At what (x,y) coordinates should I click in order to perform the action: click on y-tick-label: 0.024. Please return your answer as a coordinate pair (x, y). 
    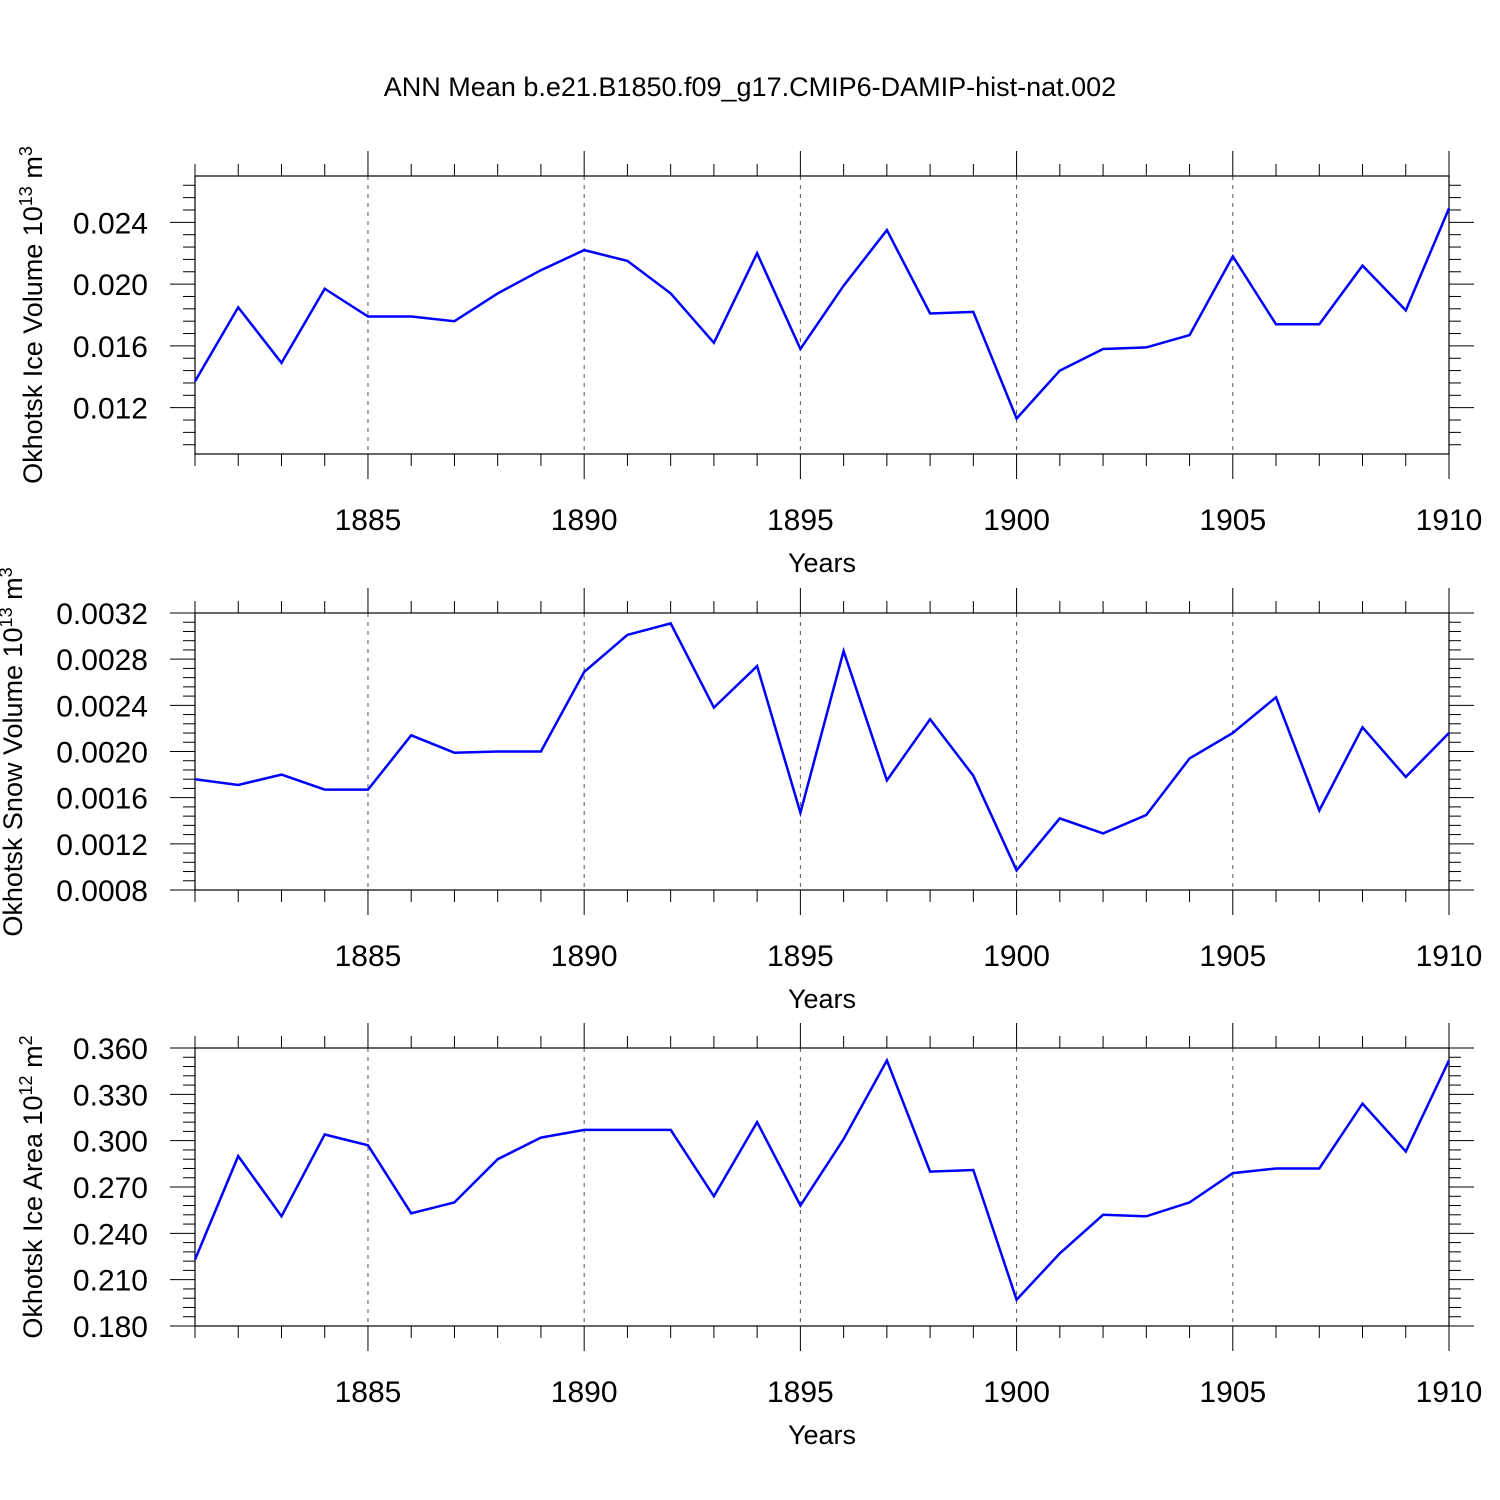
    Looking at the image, I should click on (110, 223).